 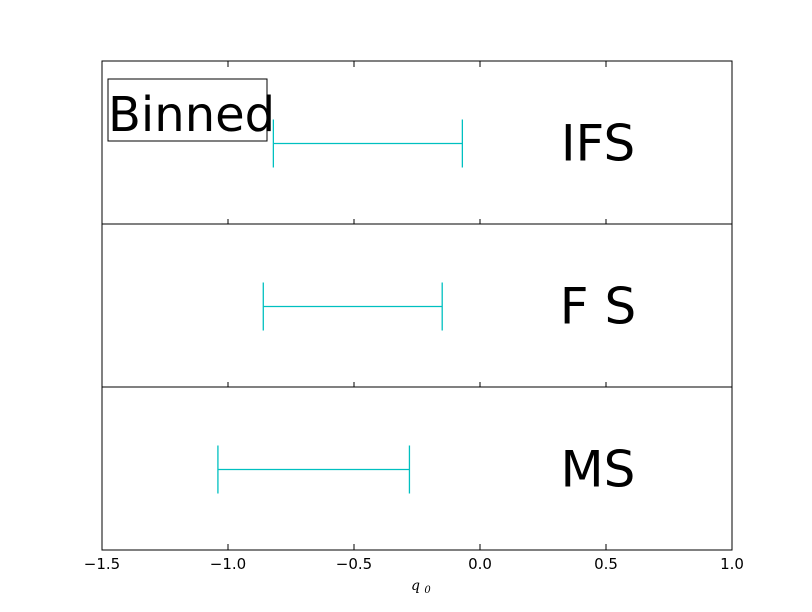 I want to click on x-tick-label: 1.0, so click(x=732, y=564).